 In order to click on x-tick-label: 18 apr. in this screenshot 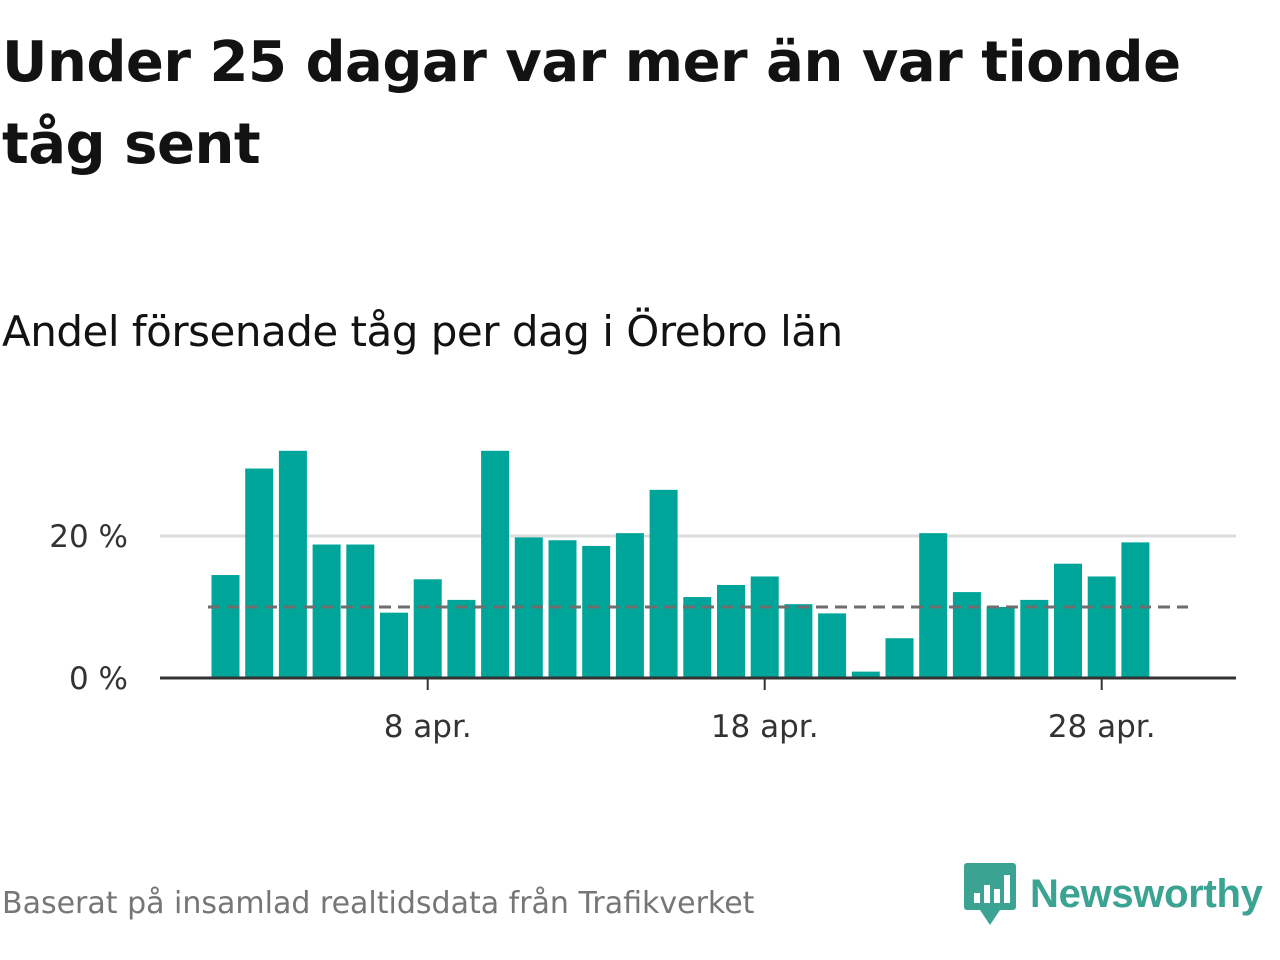, I will do `click(765, 727)`.